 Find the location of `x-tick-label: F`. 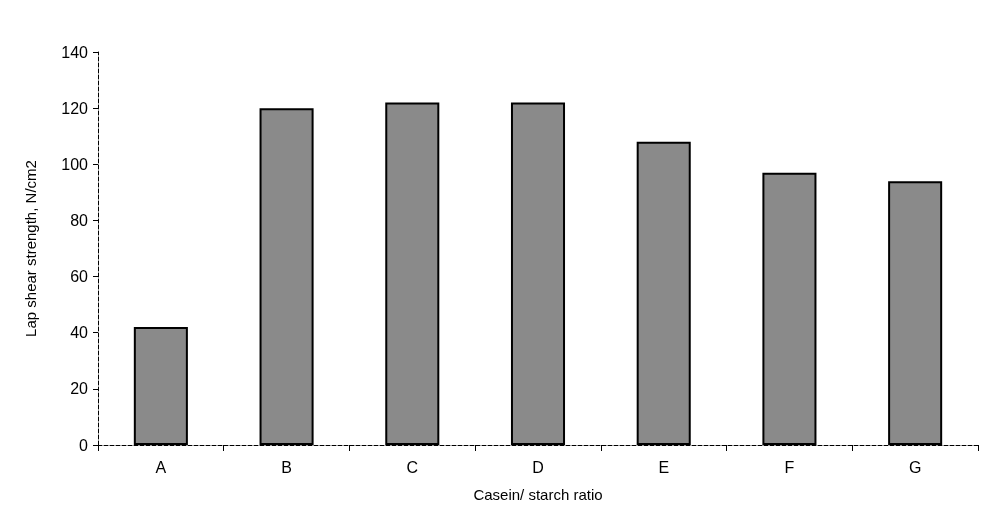

x-tick-label: F is located at coordinates (789, 467).